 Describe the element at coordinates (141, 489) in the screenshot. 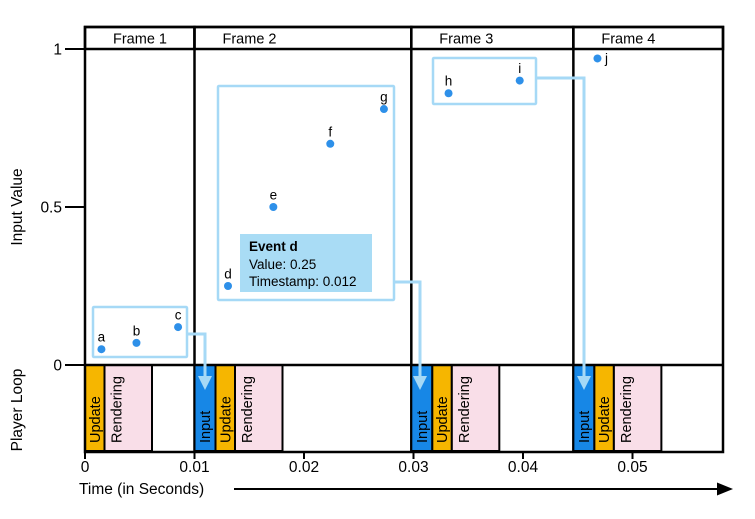

I see `x-axis-title: Time (in Seconds)` at that location.